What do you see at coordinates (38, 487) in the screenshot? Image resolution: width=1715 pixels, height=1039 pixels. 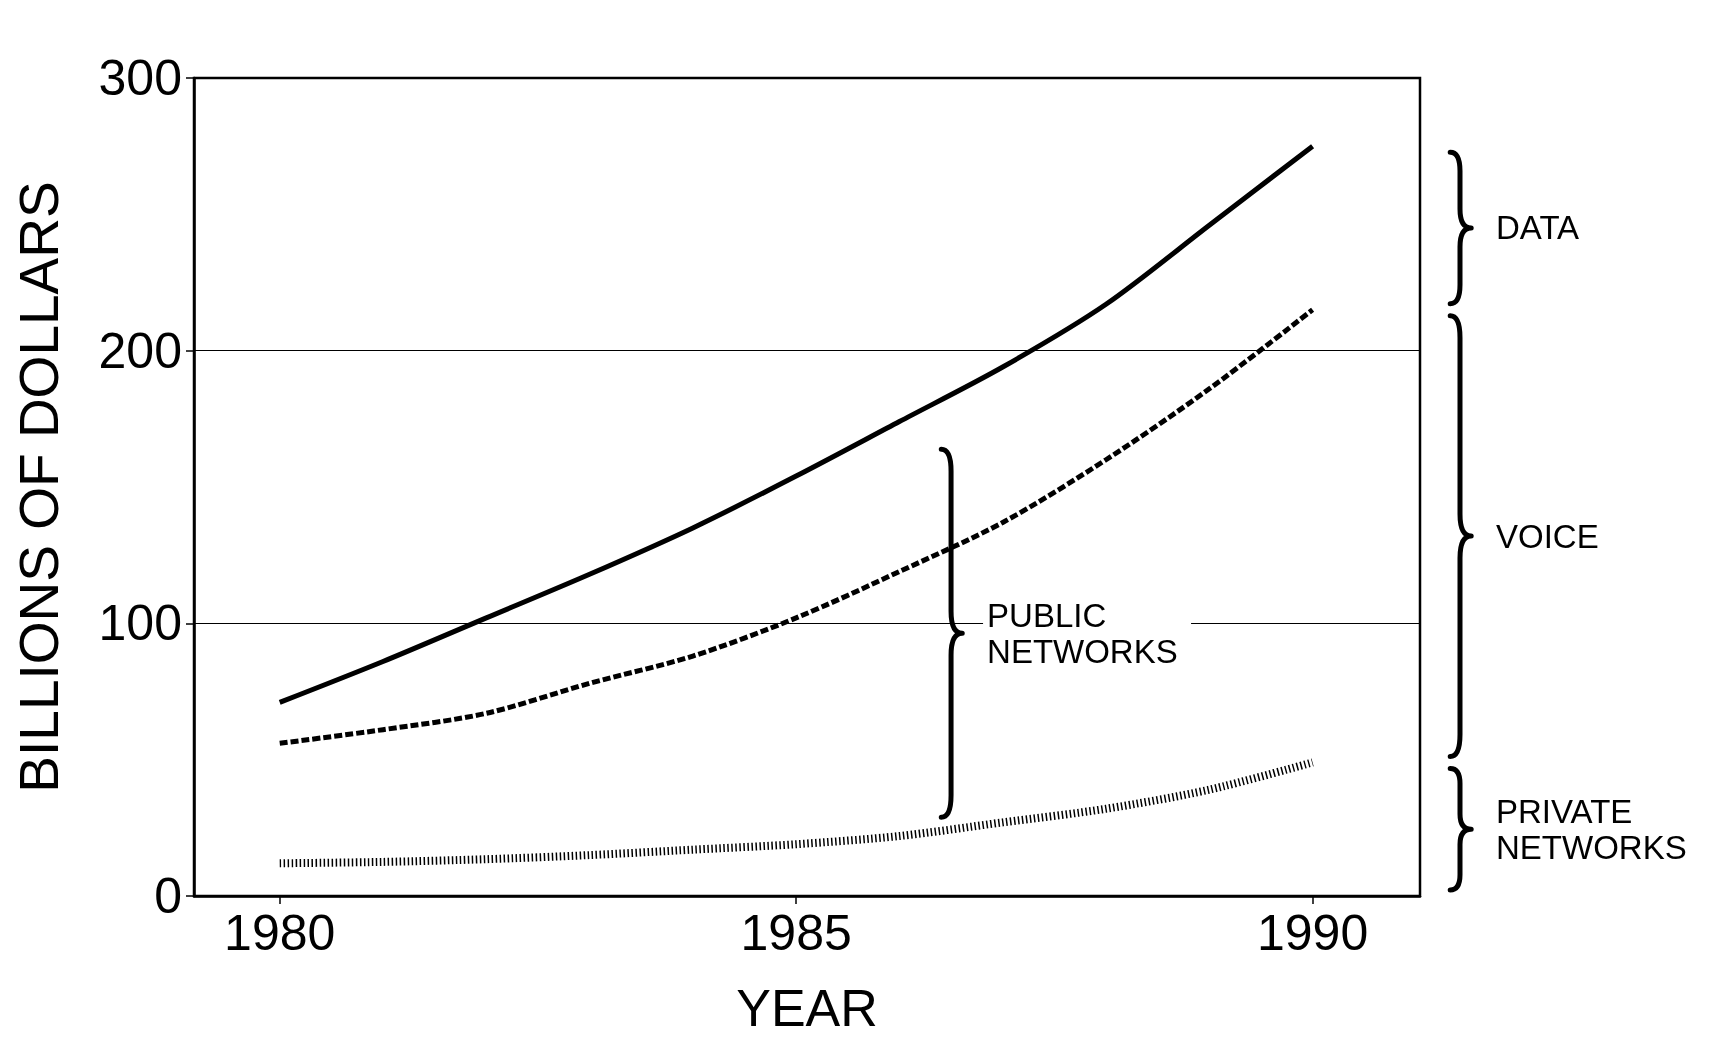 I see `y-axis-title: BILLIONS OF DOLLARS` at bounding box center [38, 487].